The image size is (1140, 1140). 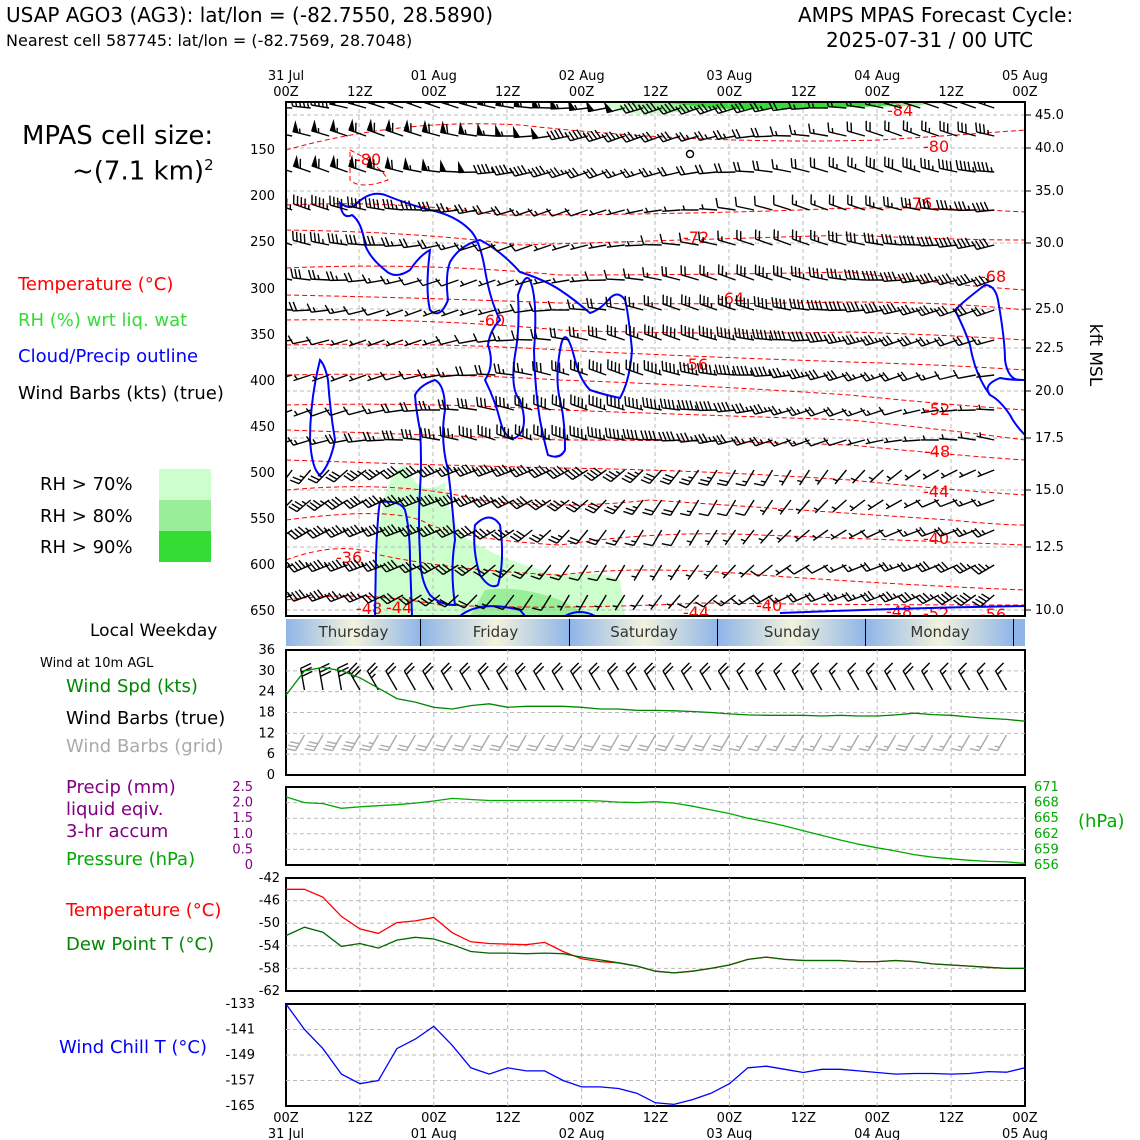 What do you see at coordinates (1049, 115) in the screenshot?
I see `profile-right-tick: 45.0` at bounding box center [1049, 115].